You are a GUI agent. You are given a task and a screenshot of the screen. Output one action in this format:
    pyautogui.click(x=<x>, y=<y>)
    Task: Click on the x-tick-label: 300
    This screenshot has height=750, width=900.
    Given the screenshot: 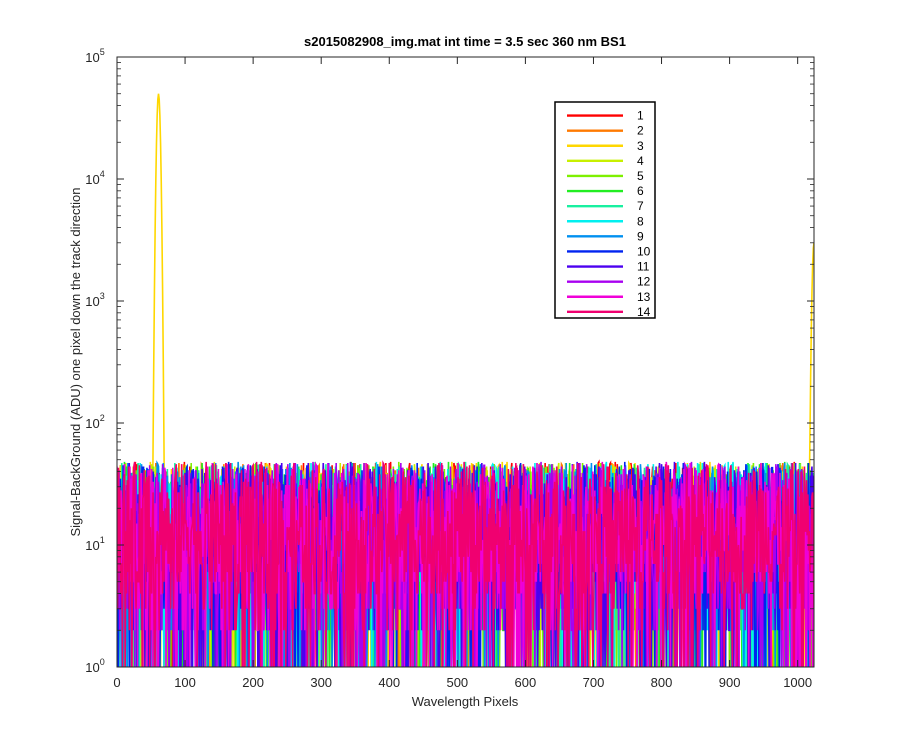 What is the action you would take?
    pyautogui.click(x=321, y=682)
    